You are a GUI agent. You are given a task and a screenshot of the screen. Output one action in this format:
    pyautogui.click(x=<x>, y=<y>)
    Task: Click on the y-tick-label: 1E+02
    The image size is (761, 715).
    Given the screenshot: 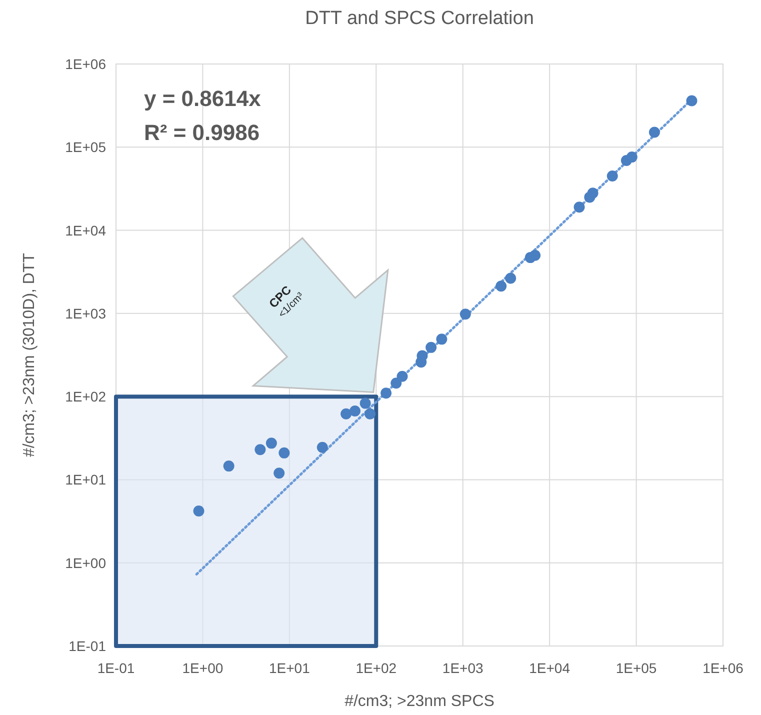 What is the action you would take?
    pyautogui.click(x=85, y=396)
    